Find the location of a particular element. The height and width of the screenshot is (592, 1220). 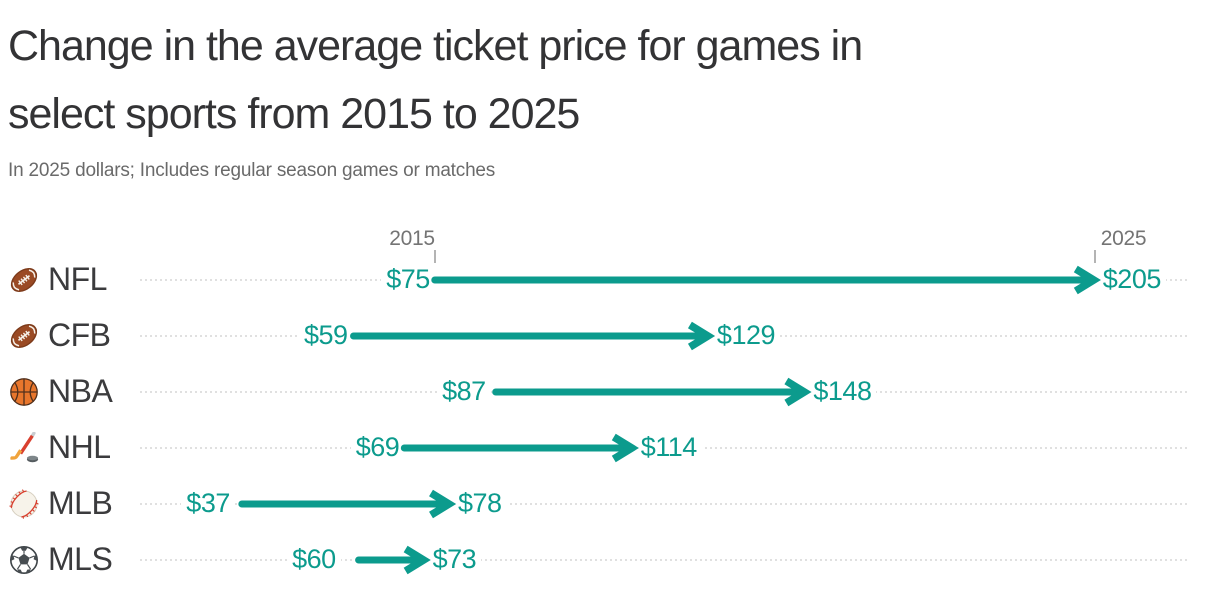

start-value-MLS: $60 is located at coordinates (314, 559).